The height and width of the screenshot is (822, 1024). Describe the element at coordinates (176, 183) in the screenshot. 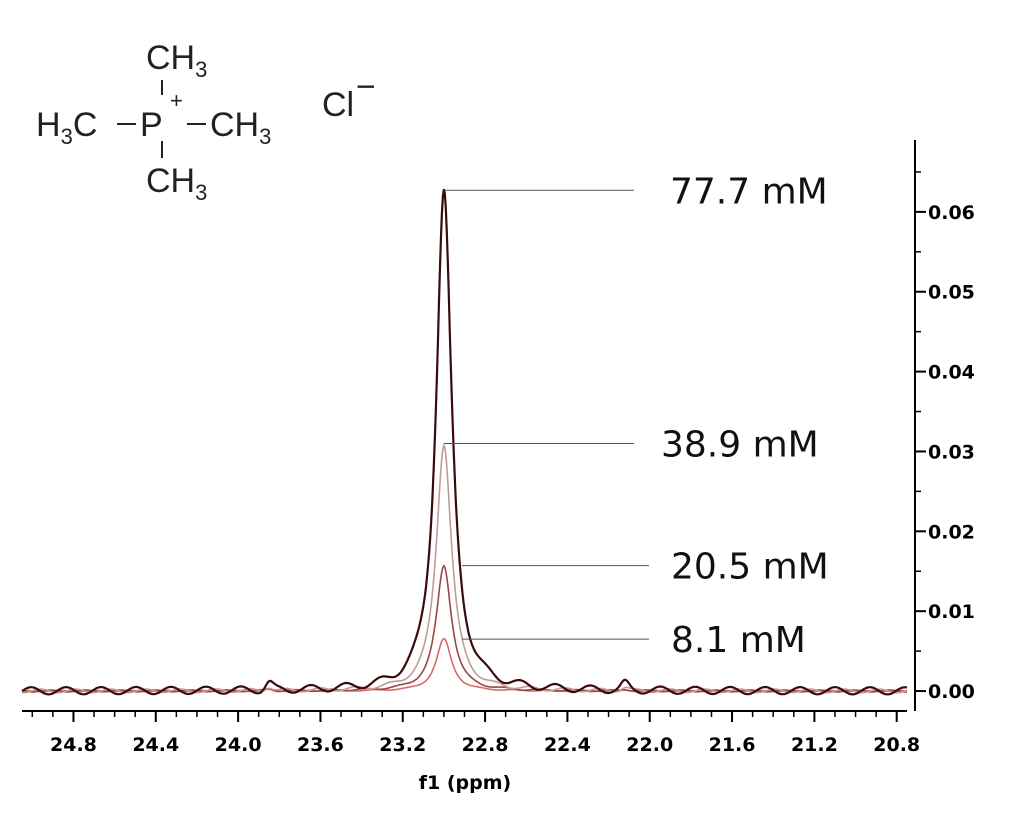

I see `bottom-methyl: CH3` at that location.